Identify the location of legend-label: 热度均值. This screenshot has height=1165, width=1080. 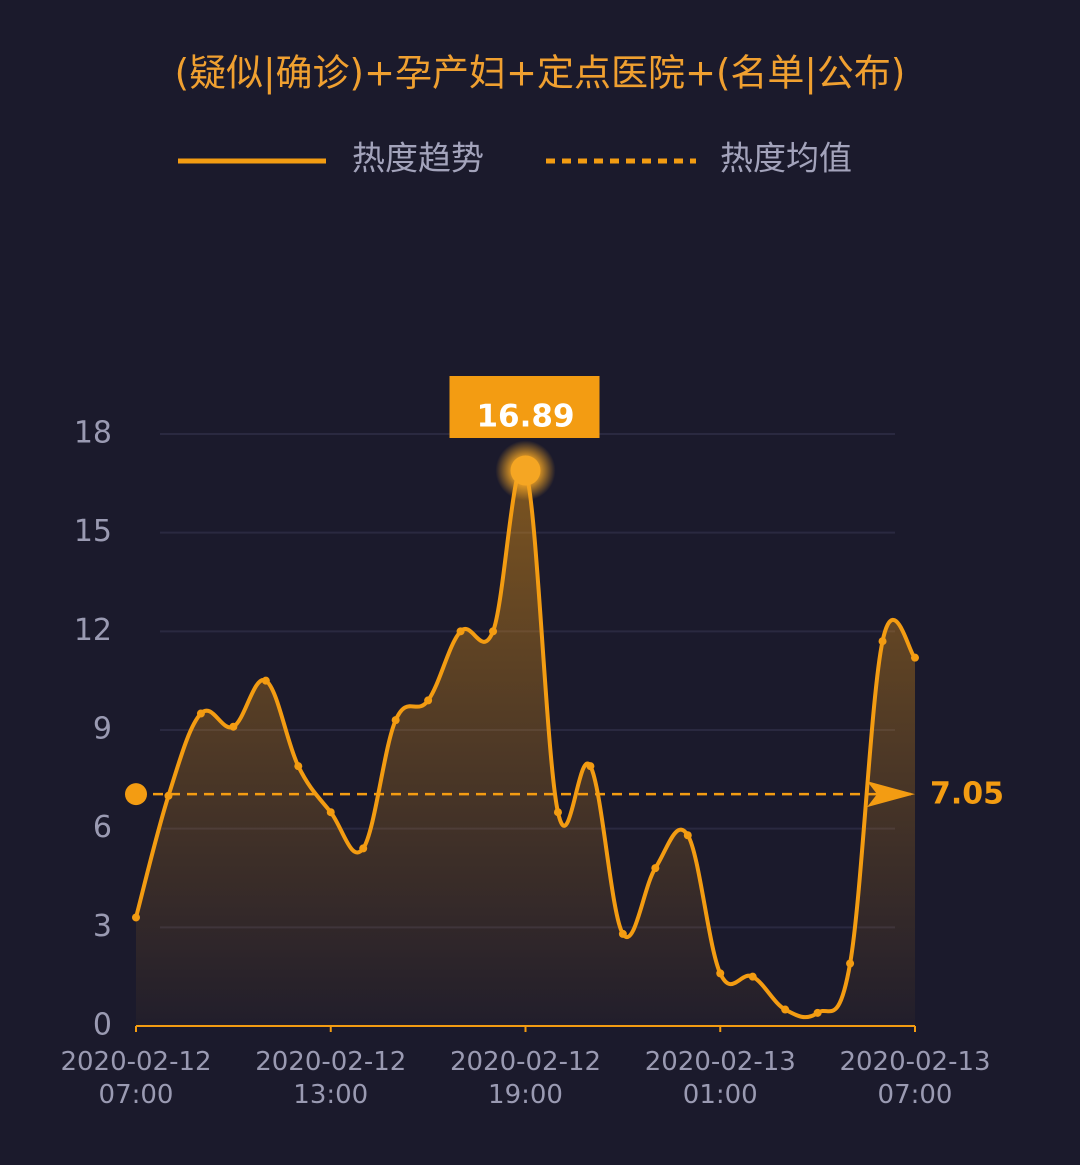
(786, 158).